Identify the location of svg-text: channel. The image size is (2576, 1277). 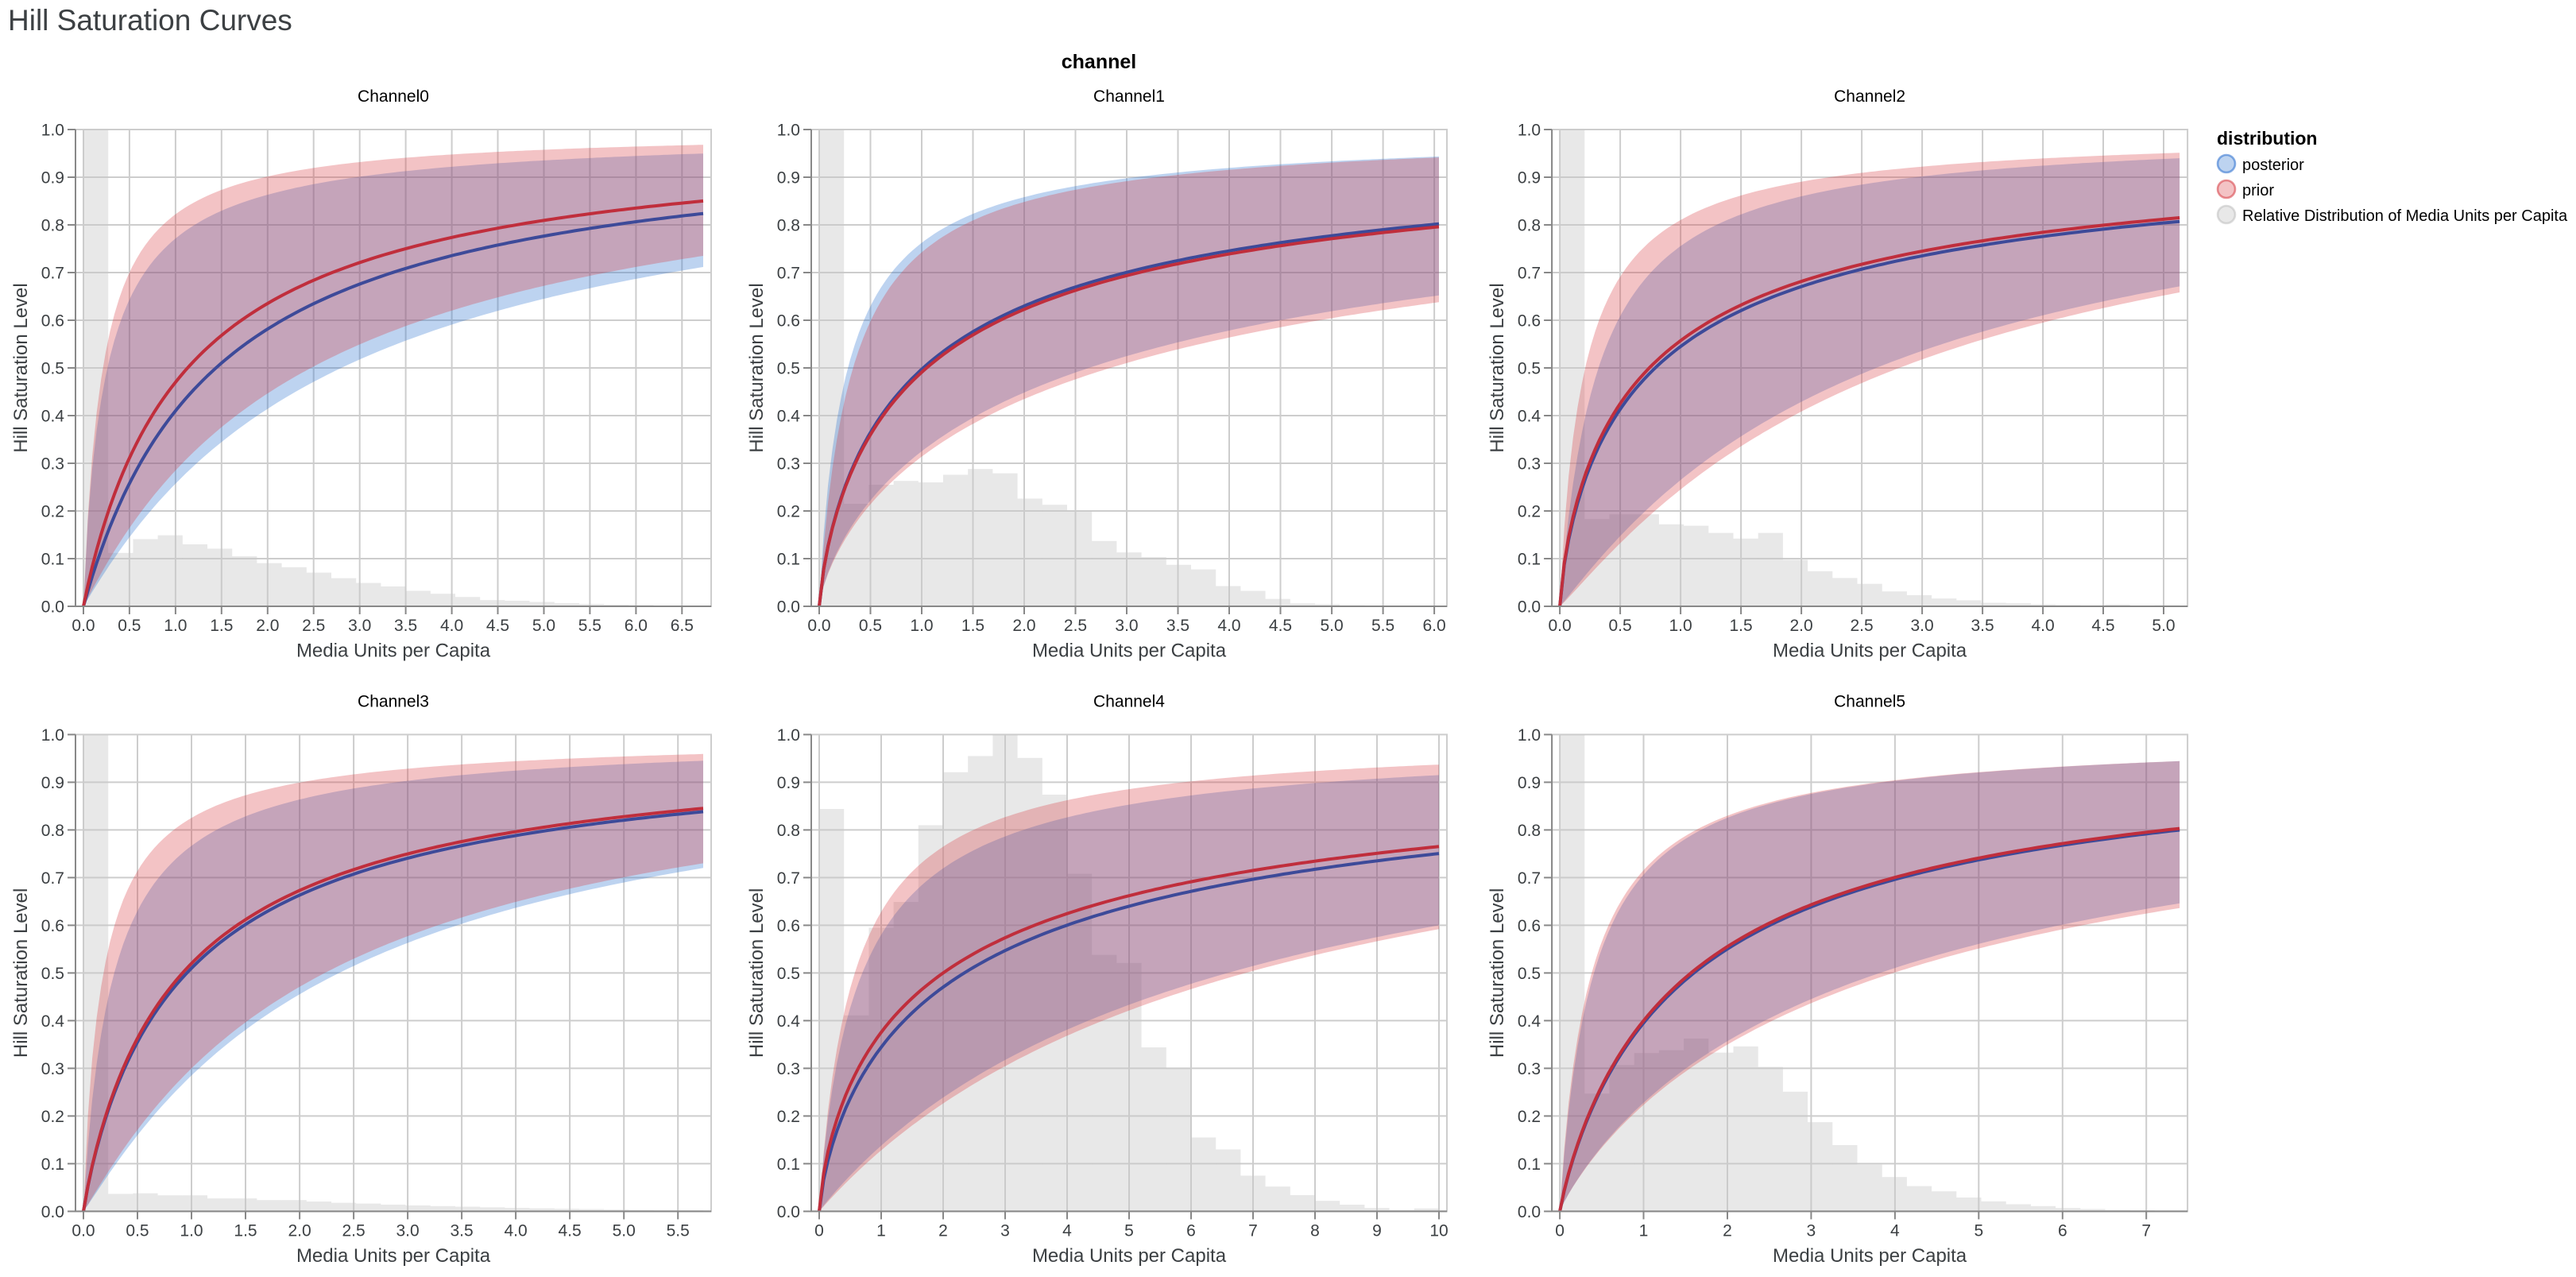
(1099, 62).